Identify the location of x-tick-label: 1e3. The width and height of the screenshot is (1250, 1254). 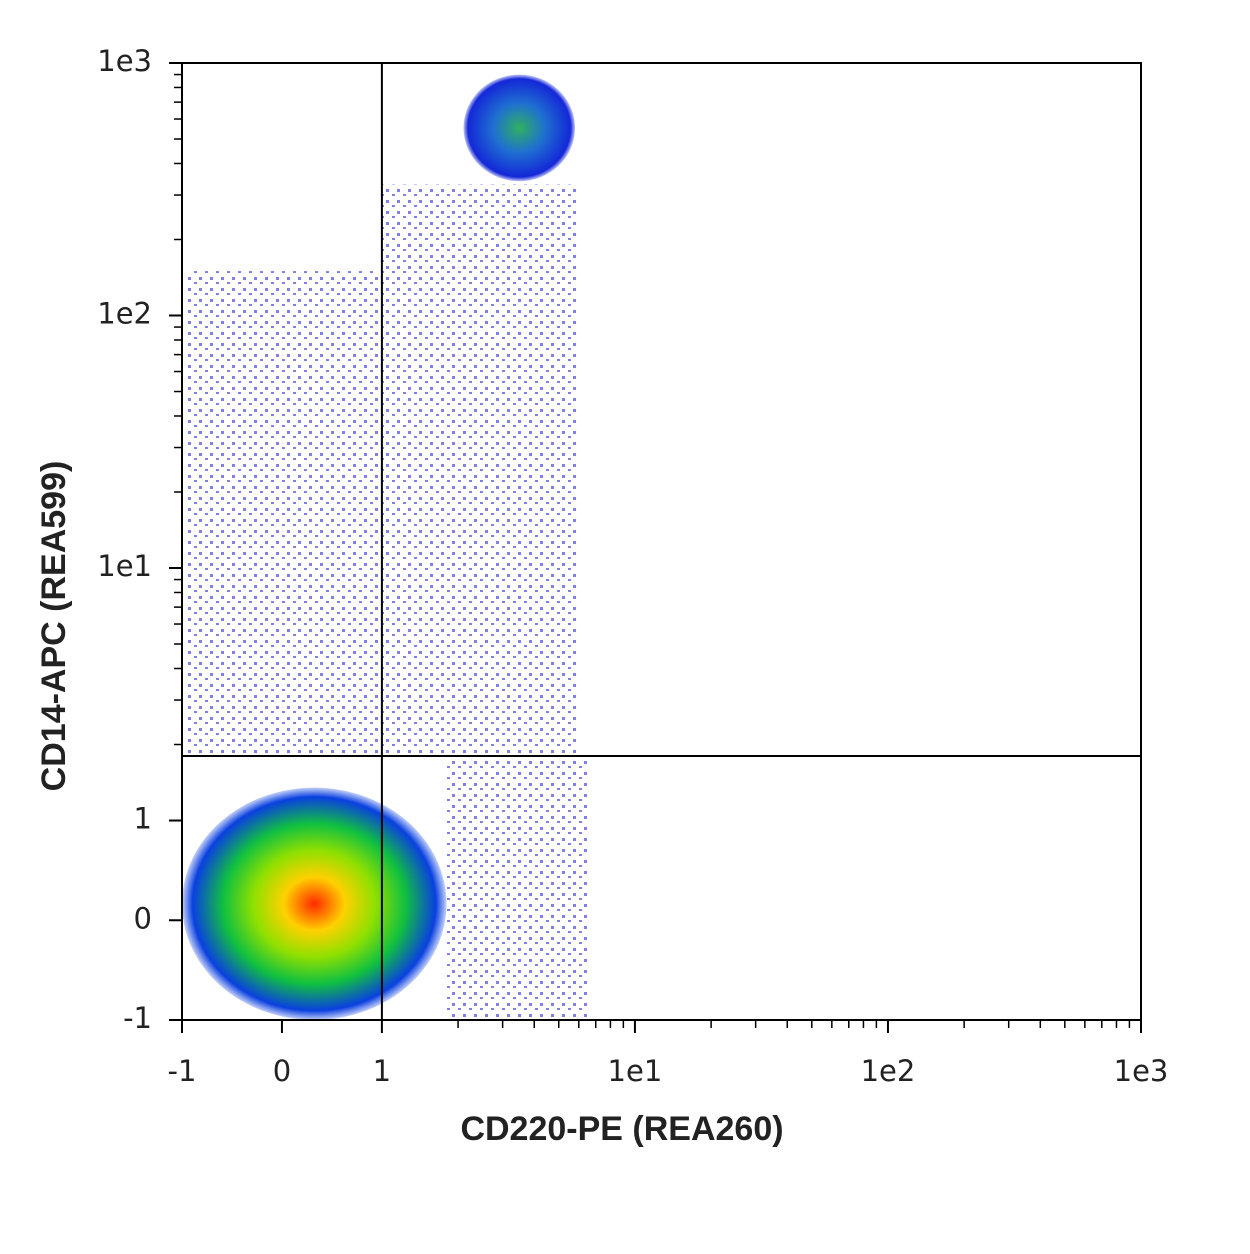
(1141, 1071).